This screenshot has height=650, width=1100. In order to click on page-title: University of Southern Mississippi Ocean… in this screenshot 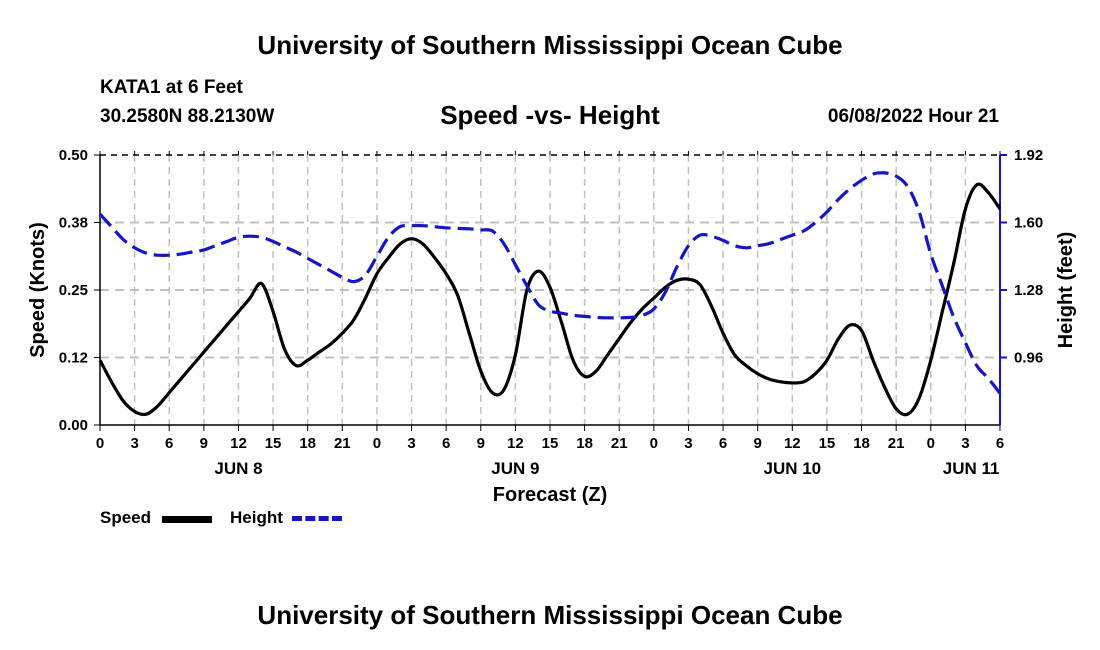, I will do `click(550, 45)`.